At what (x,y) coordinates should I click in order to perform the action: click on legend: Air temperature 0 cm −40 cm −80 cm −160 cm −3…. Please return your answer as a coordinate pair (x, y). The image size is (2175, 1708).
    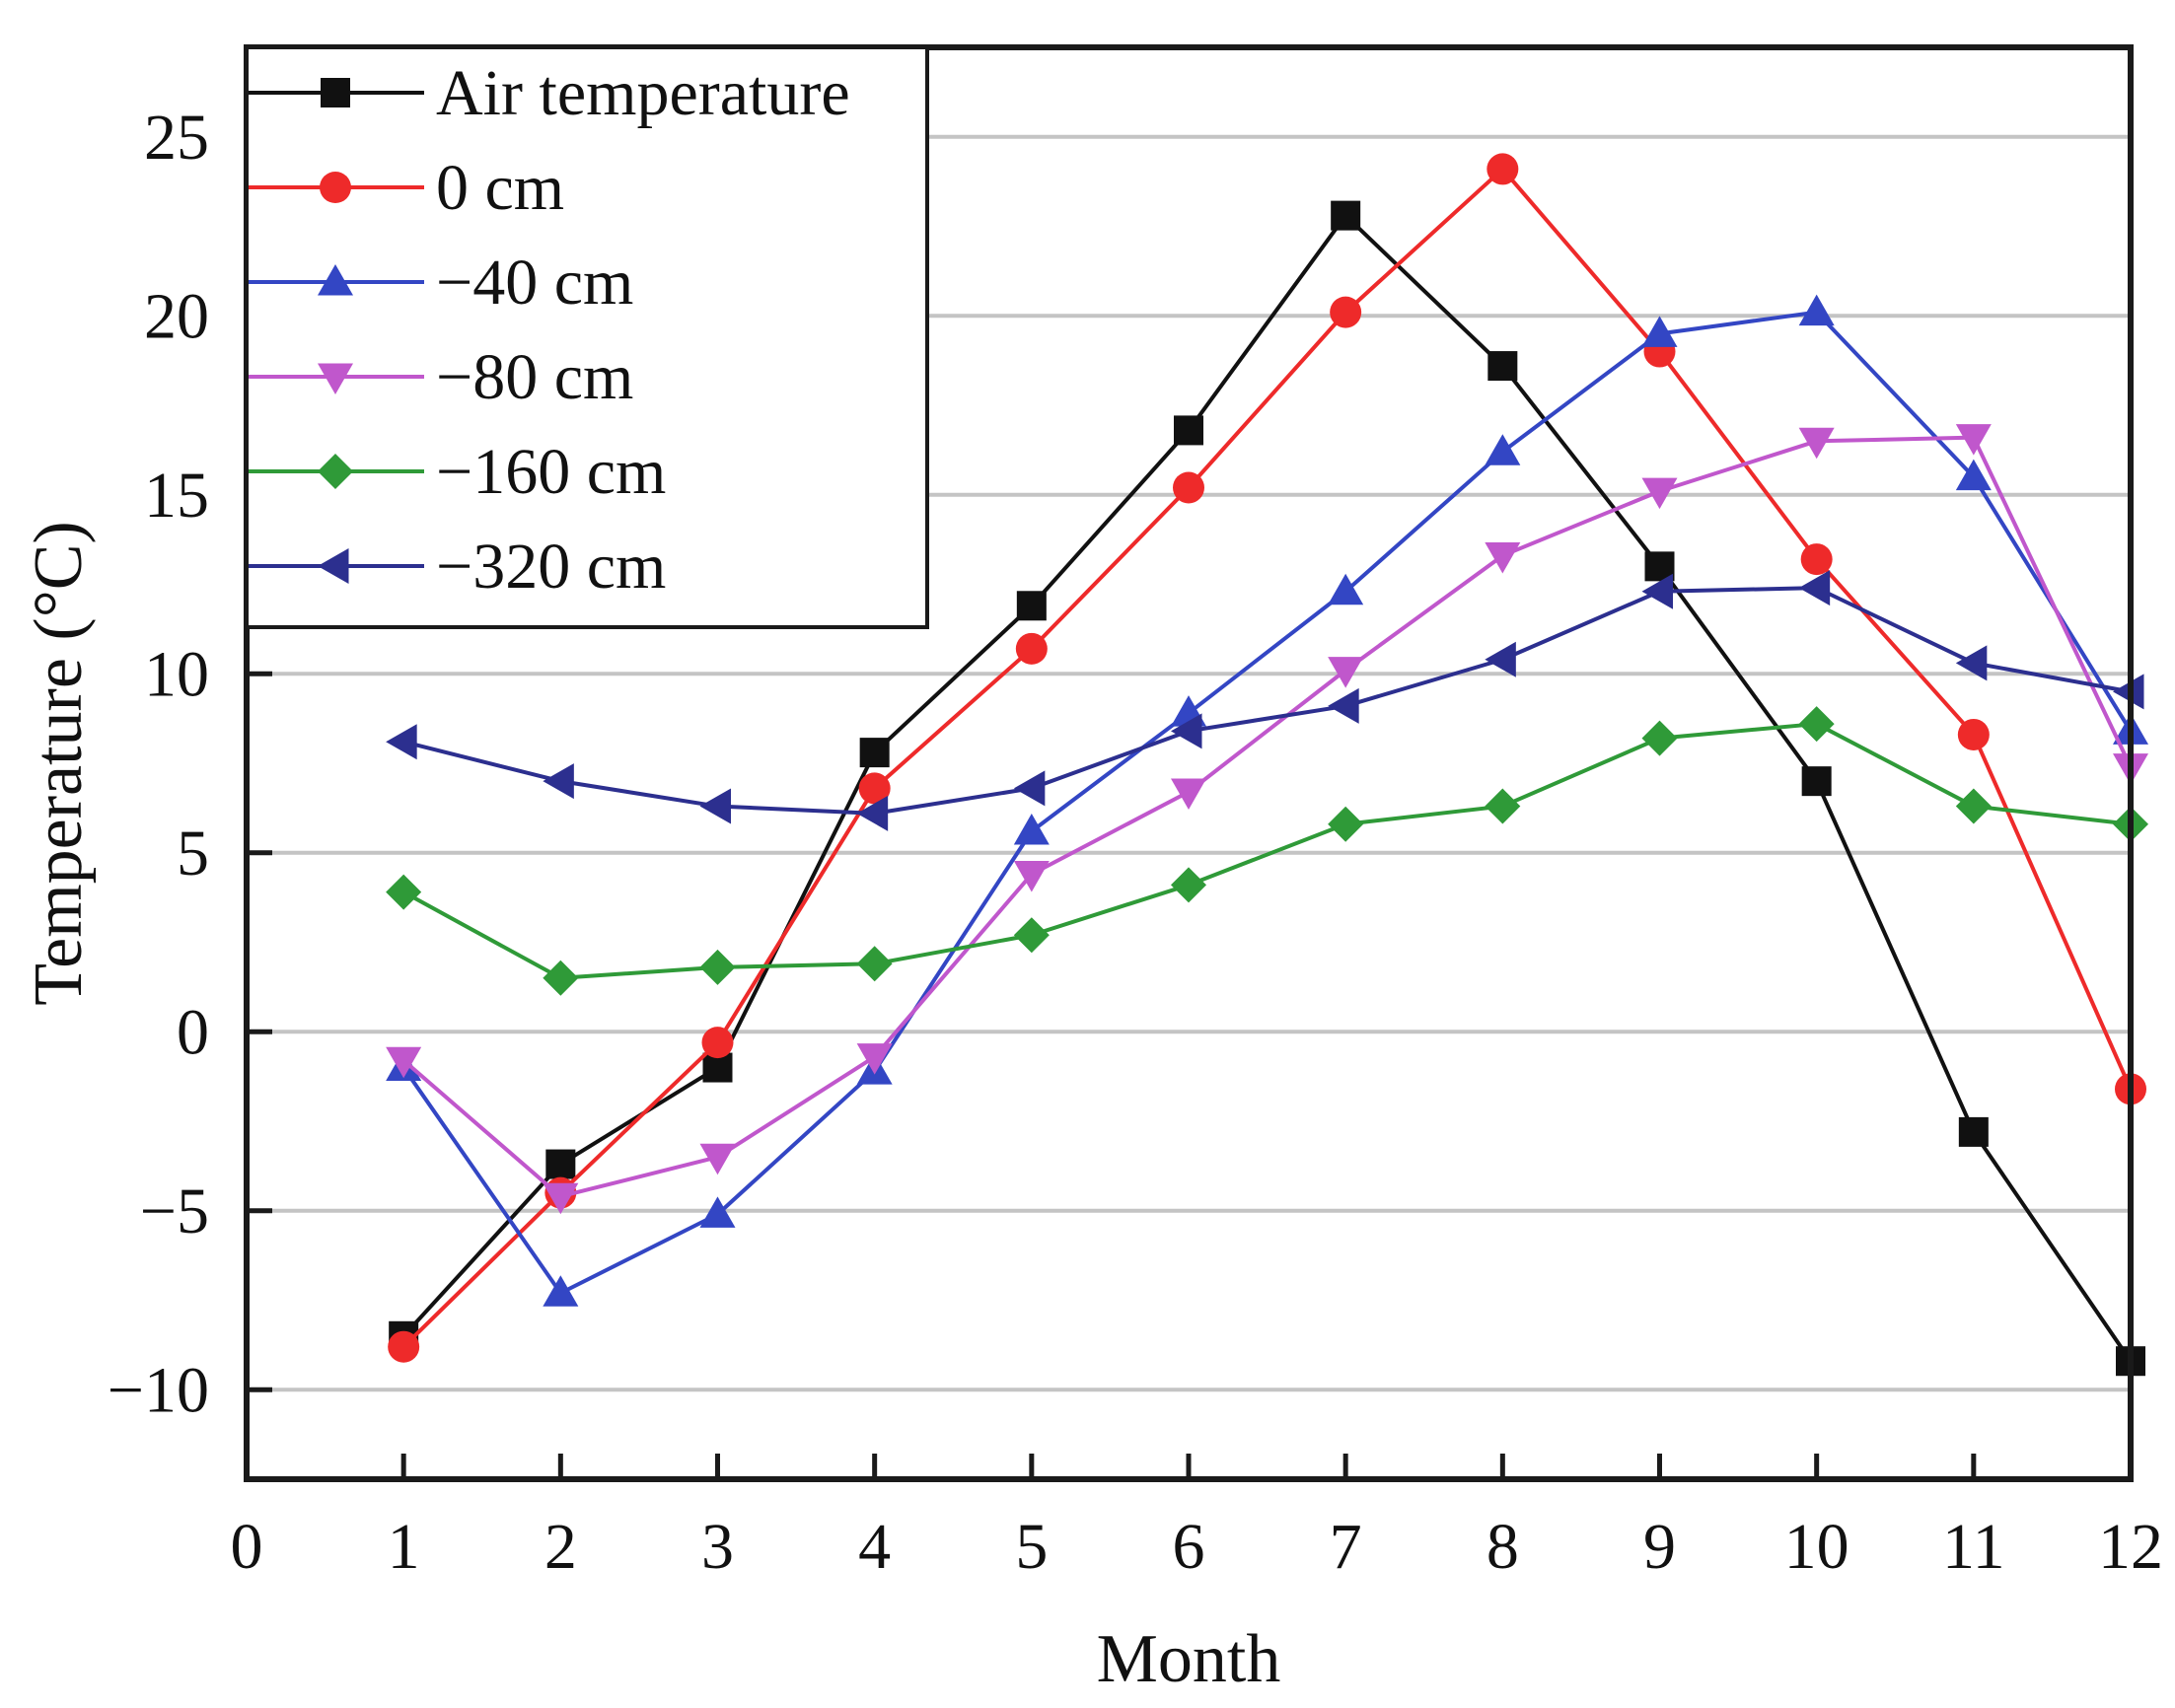
    Looking at the image, I should click on (587, 337).